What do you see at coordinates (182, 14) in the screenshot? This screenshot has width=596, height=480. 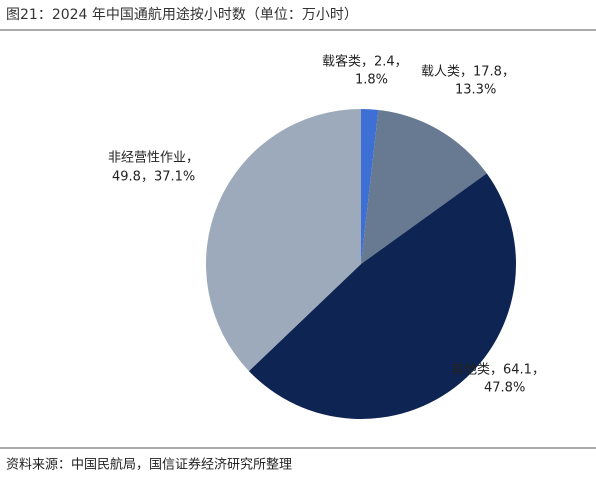 I see `chart-title: 图21：2024 年中国通航用途按小时数（单位：万小时）` at bounding box center [182, 14].